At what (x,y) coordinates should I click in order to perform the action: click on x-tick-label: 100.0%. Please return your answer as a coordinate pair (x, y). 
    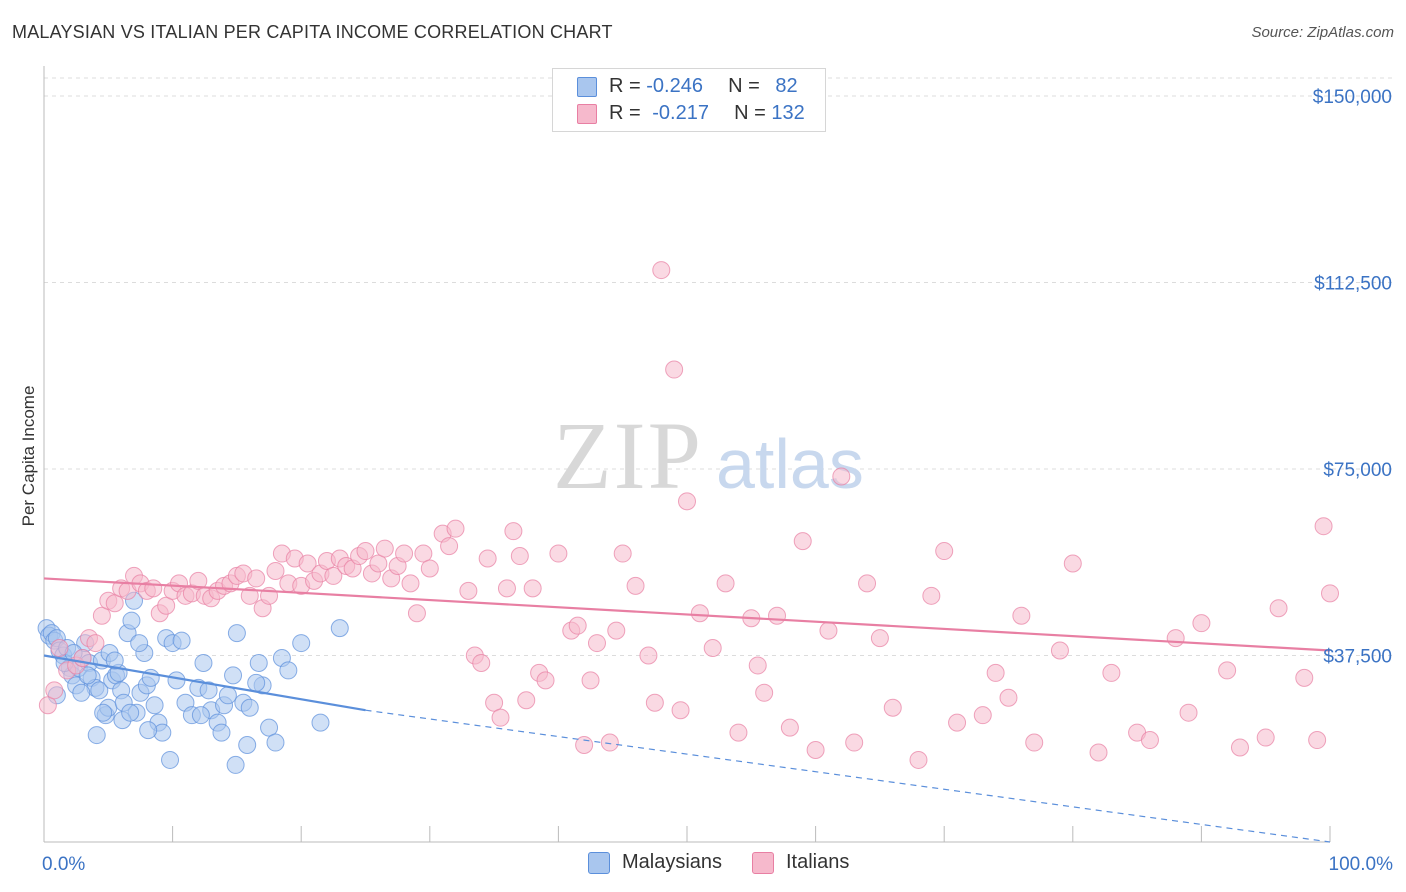
    Looking at the image, I should click on (1361, 864).